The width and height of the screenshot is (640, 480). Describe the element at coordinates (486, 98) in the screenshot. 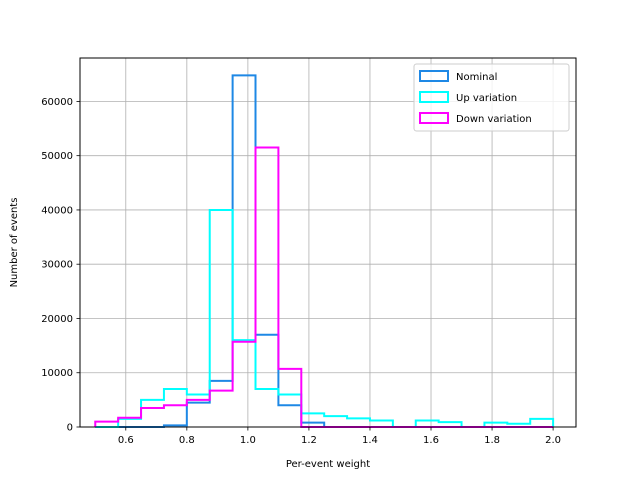

I see `legend-label-1: Up variation` at that location.